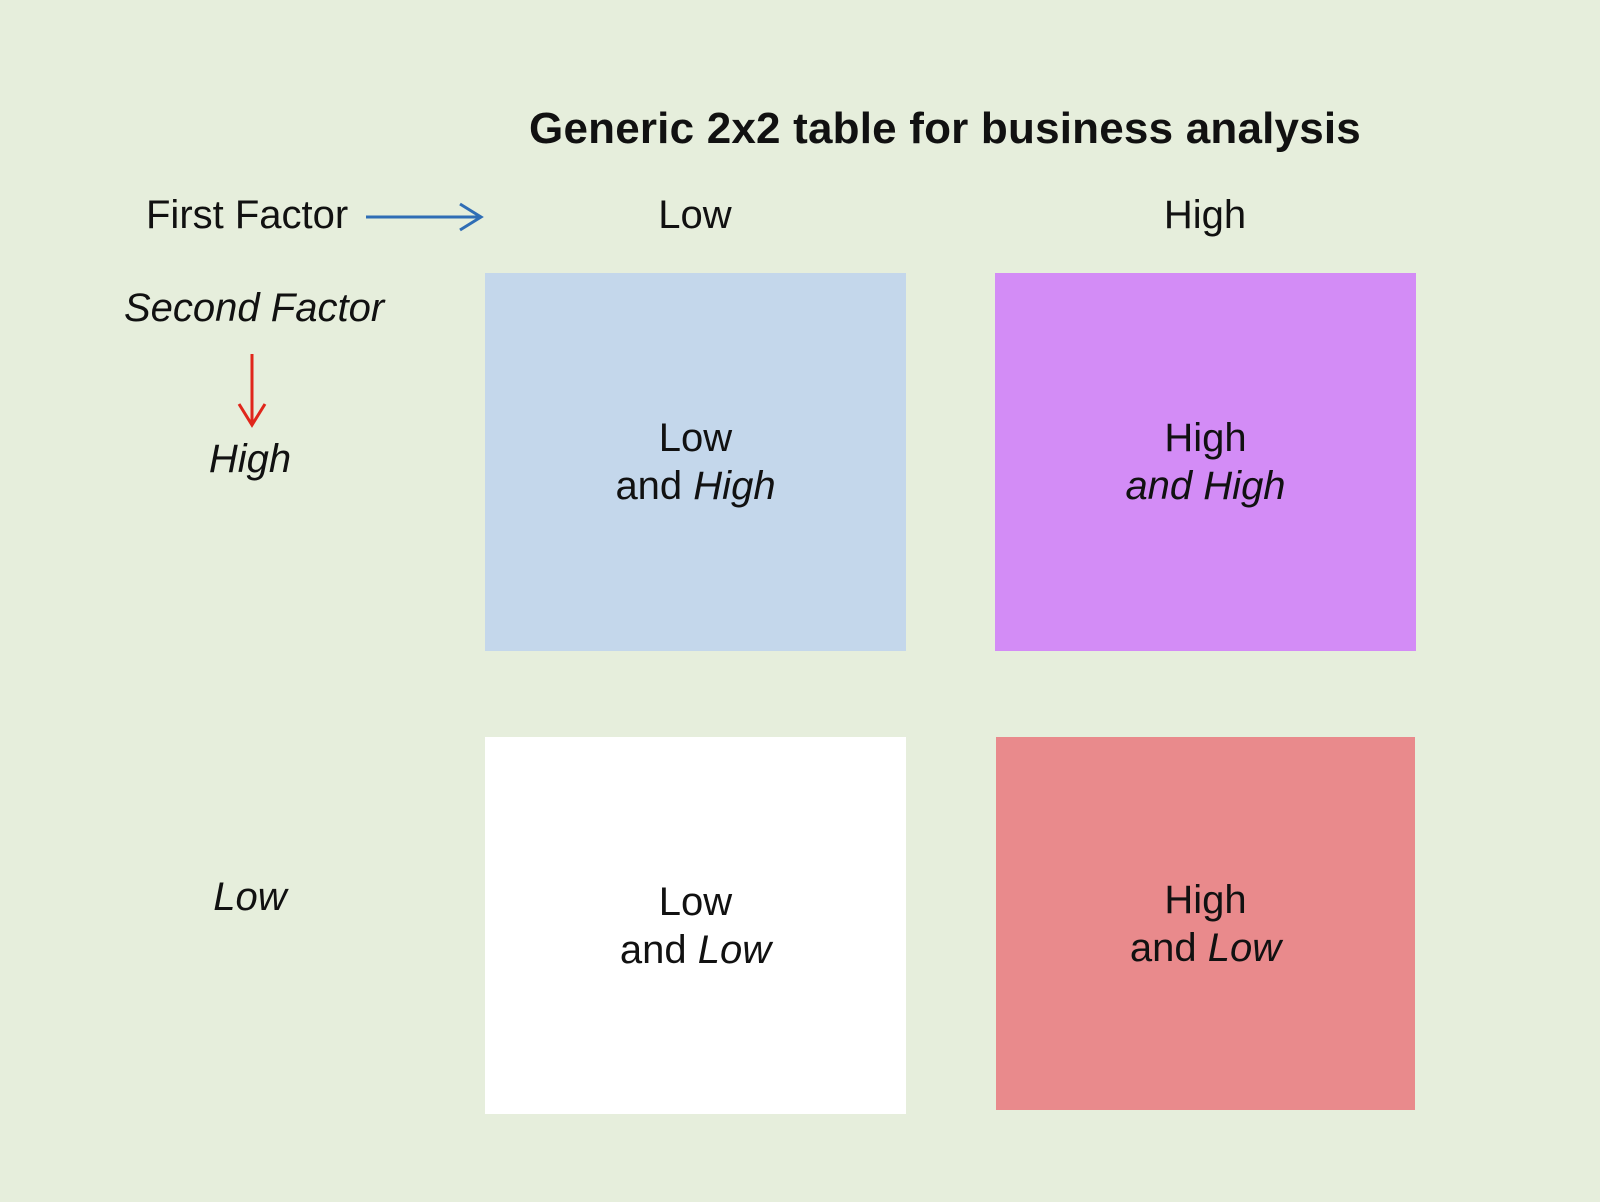 The width and height of the screenshot is (1600, 1202). Describe the element at coordinates (425, 217) in the screenshot. I see `arrow-right-icon` at that location.